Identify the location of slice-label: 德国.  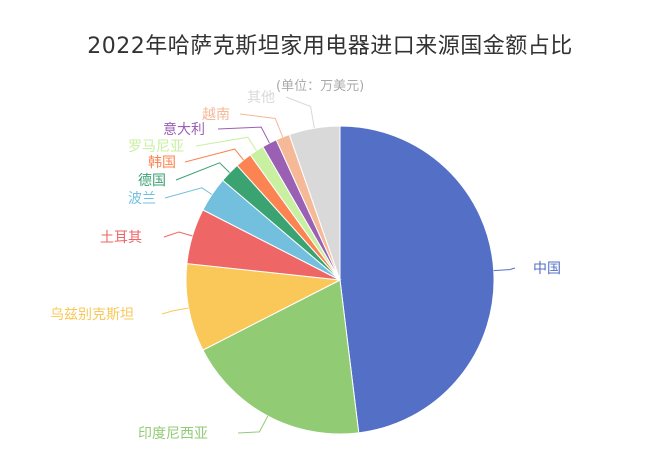
(152, 181).